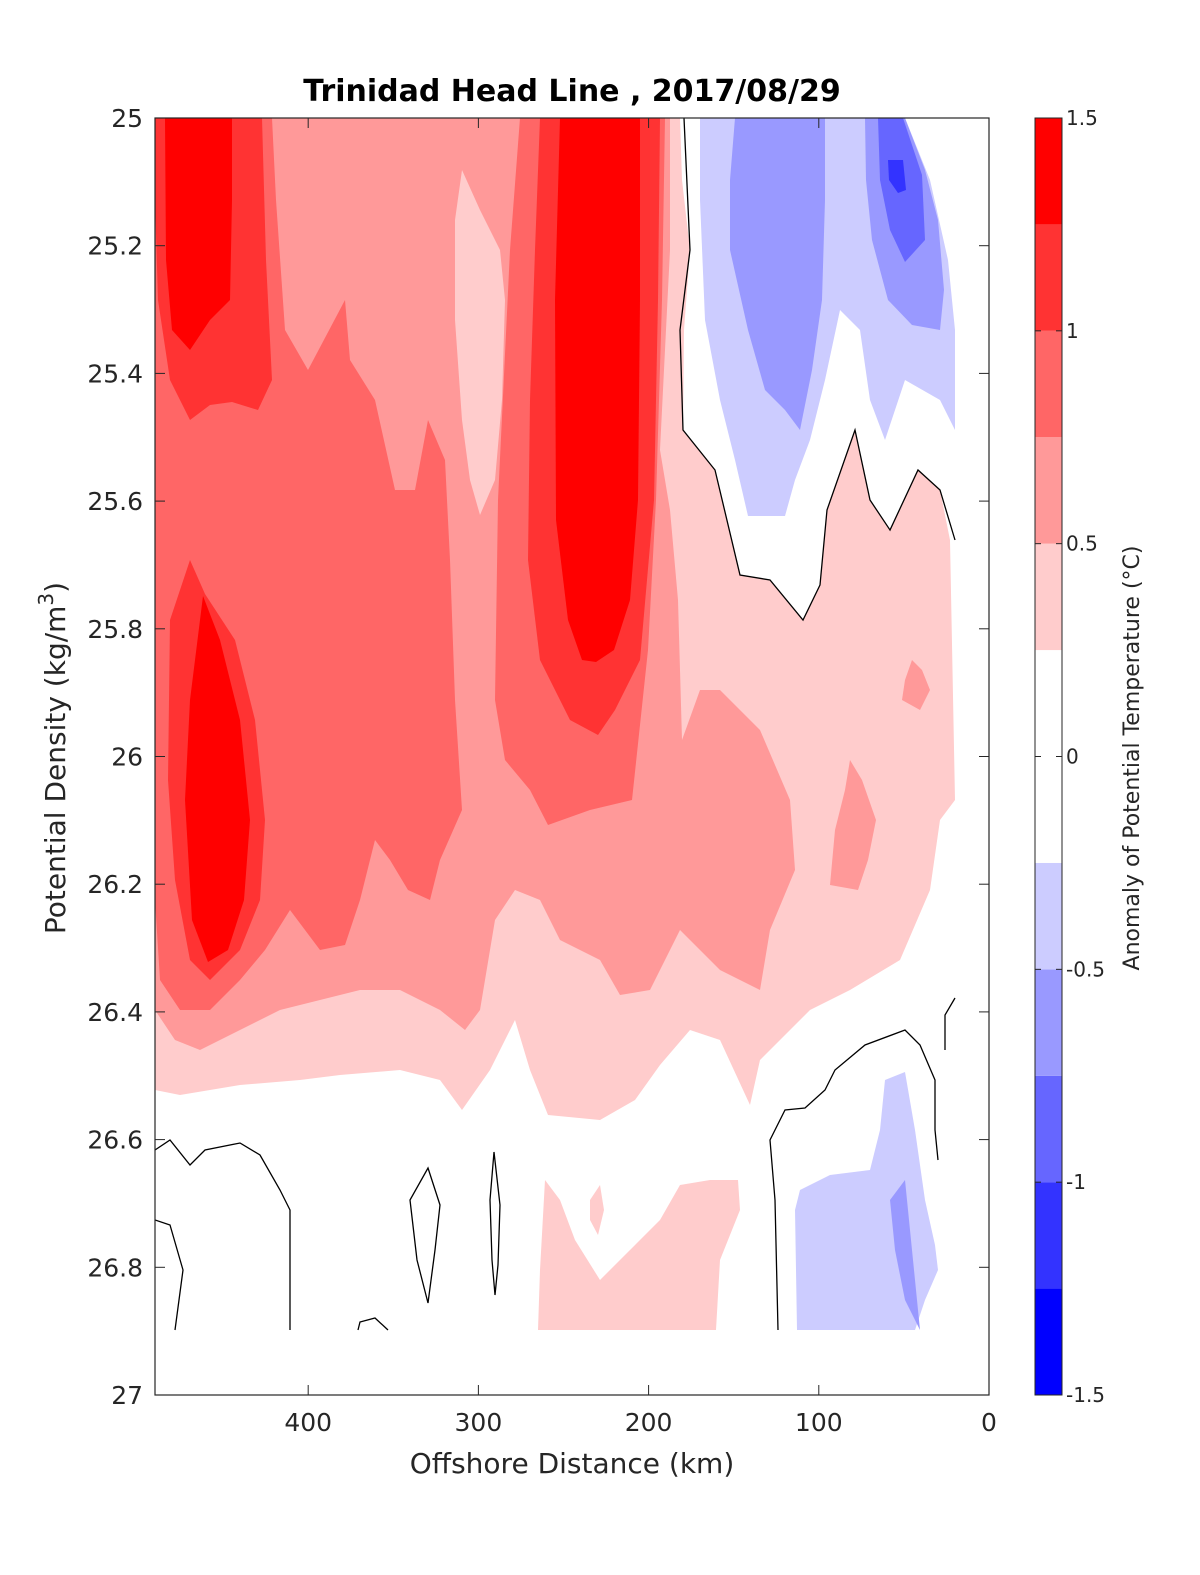  I want to click on y-tick-label: 27, so click(127, 1395).